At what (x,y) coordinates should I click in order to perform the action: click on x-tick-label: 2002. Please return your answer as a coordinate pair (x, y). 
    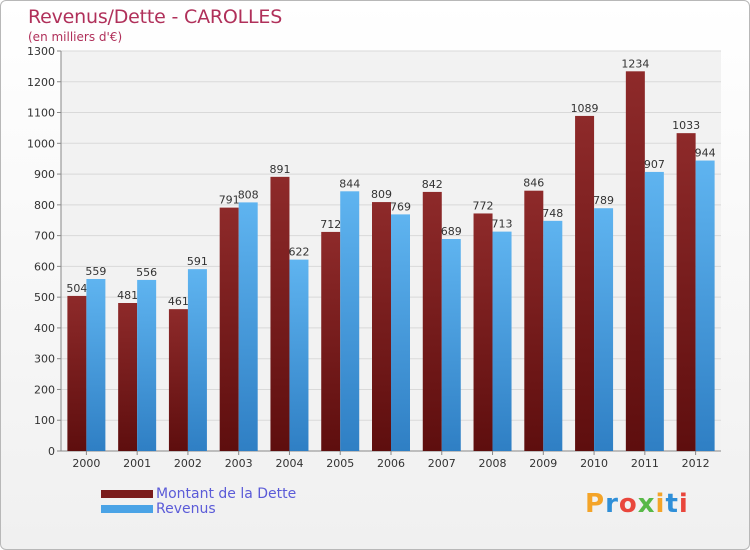
    Looking at the image, I should click on (188, 463).